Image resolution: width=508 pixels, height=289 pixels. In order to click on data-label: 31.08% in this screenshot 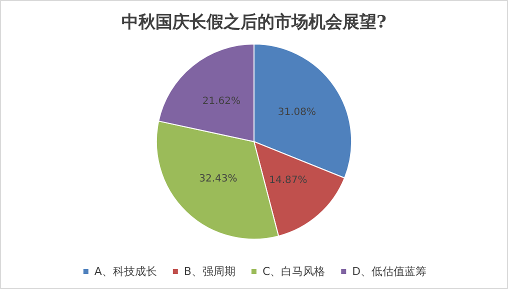, I will do `click(297, 112)`.